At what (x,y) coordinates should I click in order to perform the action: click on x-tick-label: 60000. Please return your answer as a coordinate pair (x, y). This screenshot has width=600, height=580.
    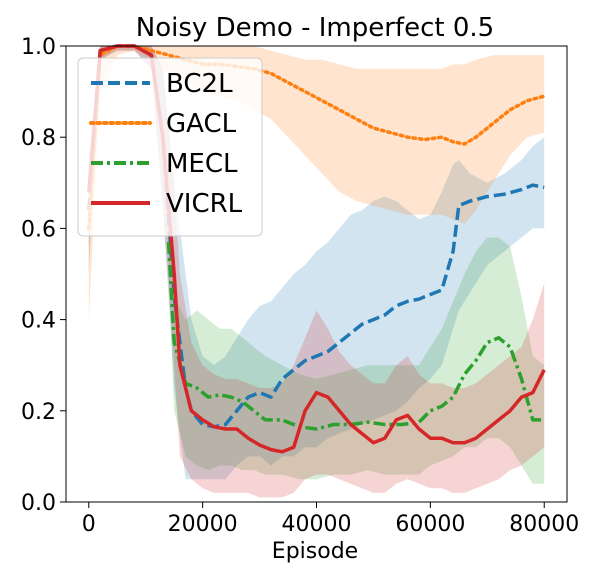
    Looking at the image, I should click on (430, 524).